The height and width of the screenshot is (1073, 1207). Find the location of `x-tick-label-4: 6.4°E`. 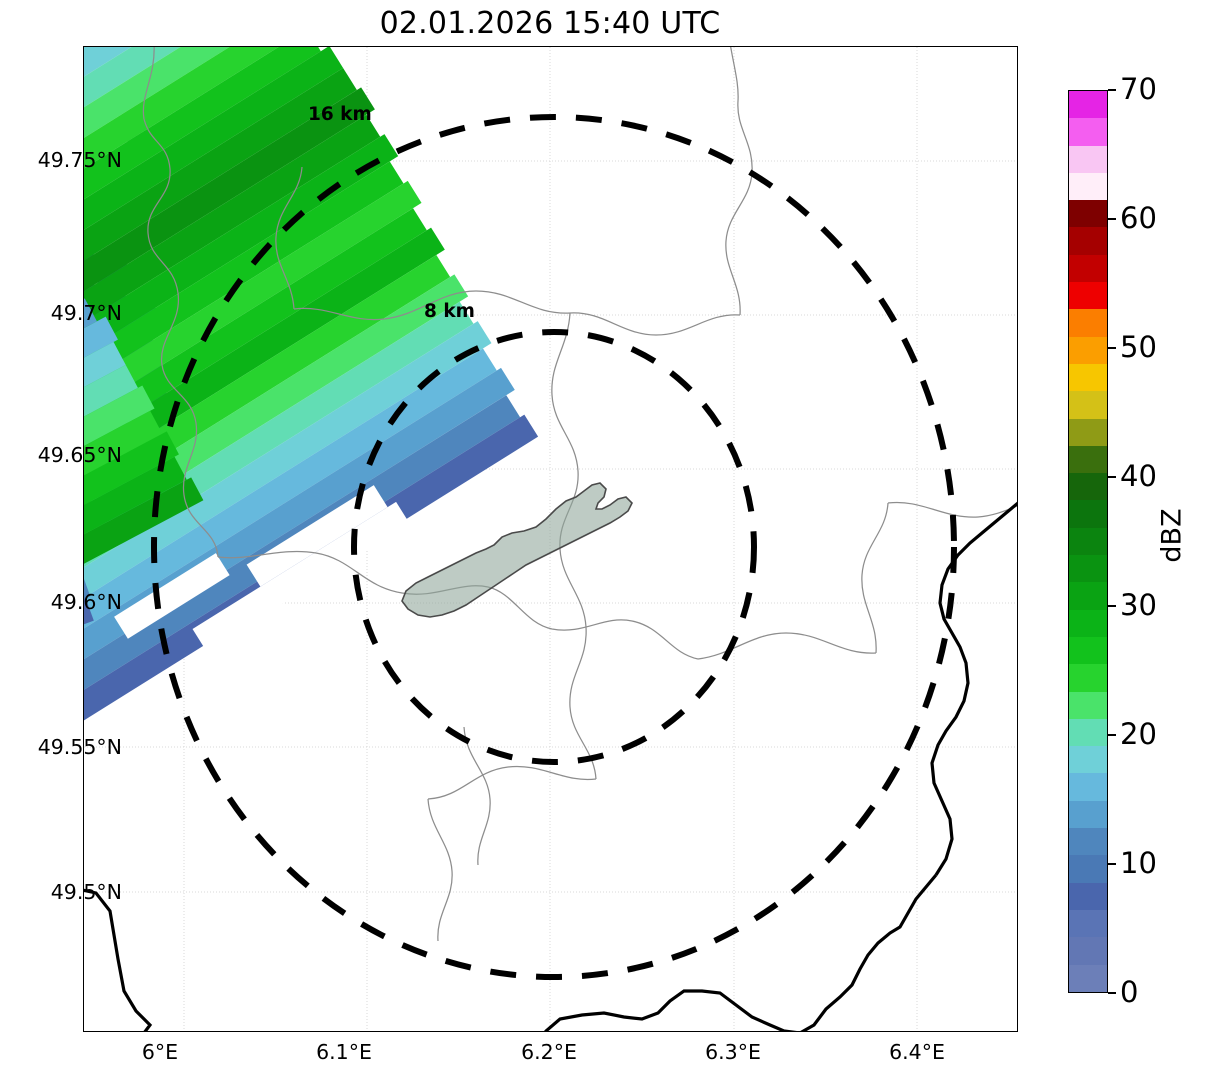

x-tick-label-4: 6.4°E is located at coordinates (917, 1052).